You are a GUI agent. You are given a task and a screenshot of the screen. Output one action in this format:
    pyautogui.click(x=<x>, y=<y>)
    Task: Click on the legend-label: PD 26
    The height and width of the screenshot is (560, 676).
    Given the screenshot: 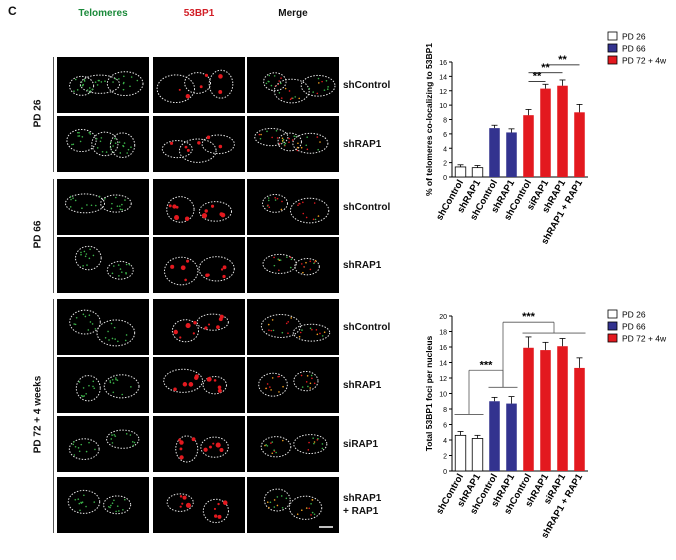 What is the action you would take?
    pyautogui.click(x=634, y=37)
    